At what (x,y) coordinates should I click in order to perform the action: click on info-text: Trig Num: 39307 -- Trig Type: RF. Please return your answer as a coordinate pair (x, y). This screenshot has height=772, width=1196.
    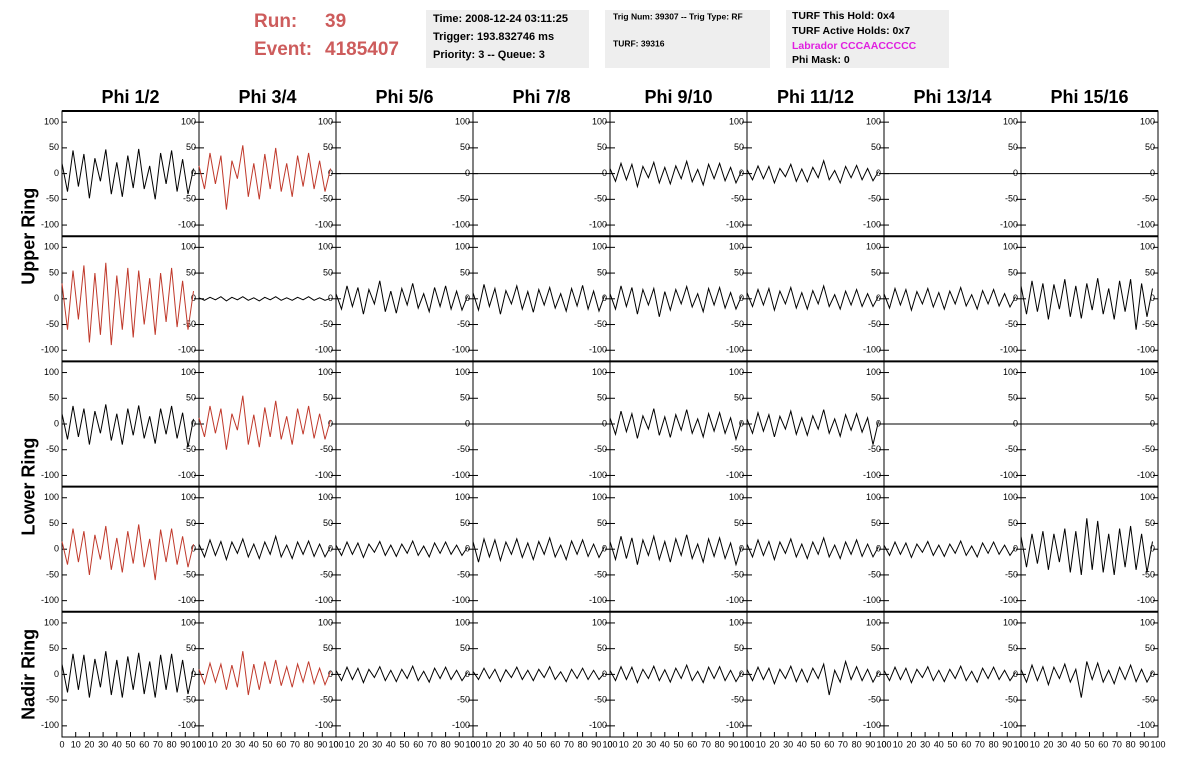
    Looking at the image, I should click on (678, 16).